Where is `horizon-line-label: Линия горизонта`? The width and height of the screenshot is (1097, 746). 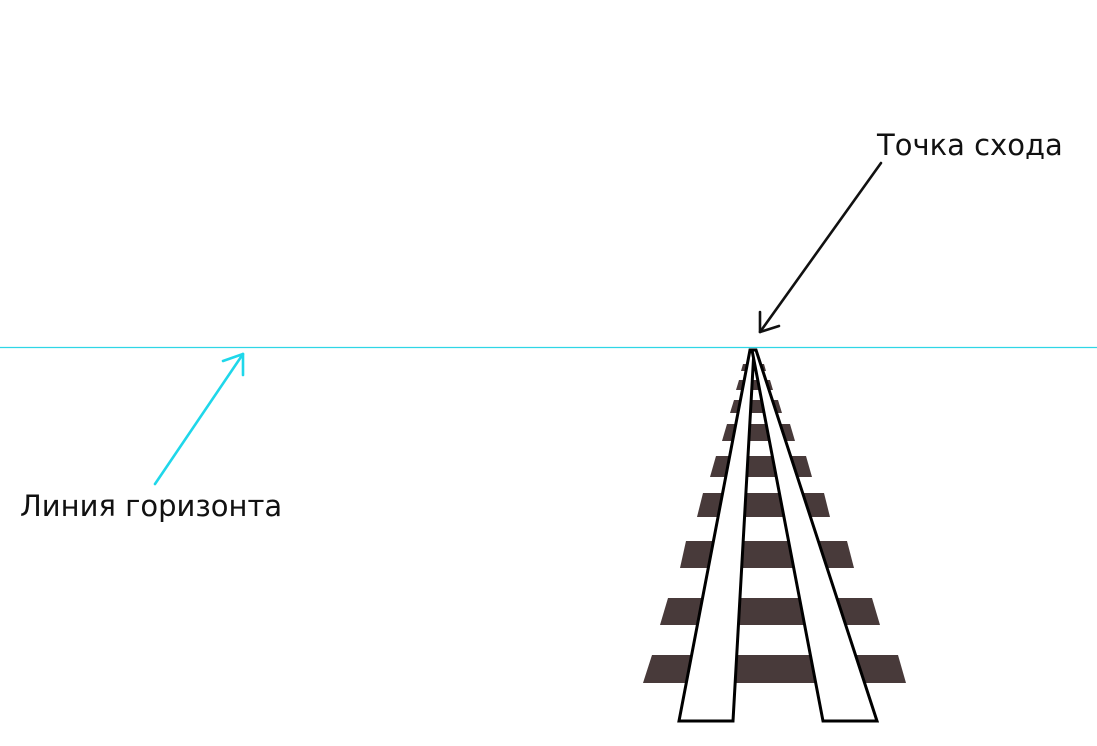 horizon-line-label: Линия горизонта is located at coordinates (151, 506).